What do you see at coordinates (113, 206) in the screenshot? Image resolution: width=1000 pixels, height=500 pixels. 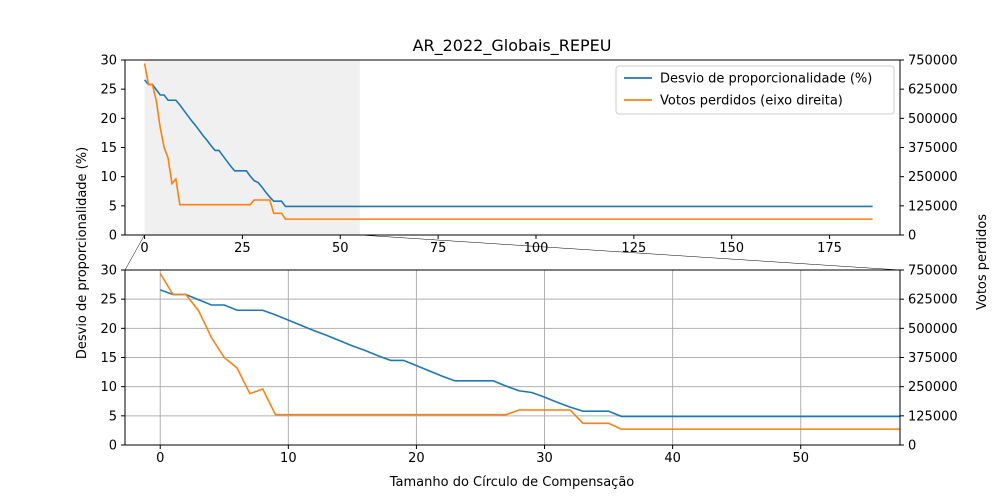 I see `top-y-left-tick-label: 5` at bounding box center [113, 206].